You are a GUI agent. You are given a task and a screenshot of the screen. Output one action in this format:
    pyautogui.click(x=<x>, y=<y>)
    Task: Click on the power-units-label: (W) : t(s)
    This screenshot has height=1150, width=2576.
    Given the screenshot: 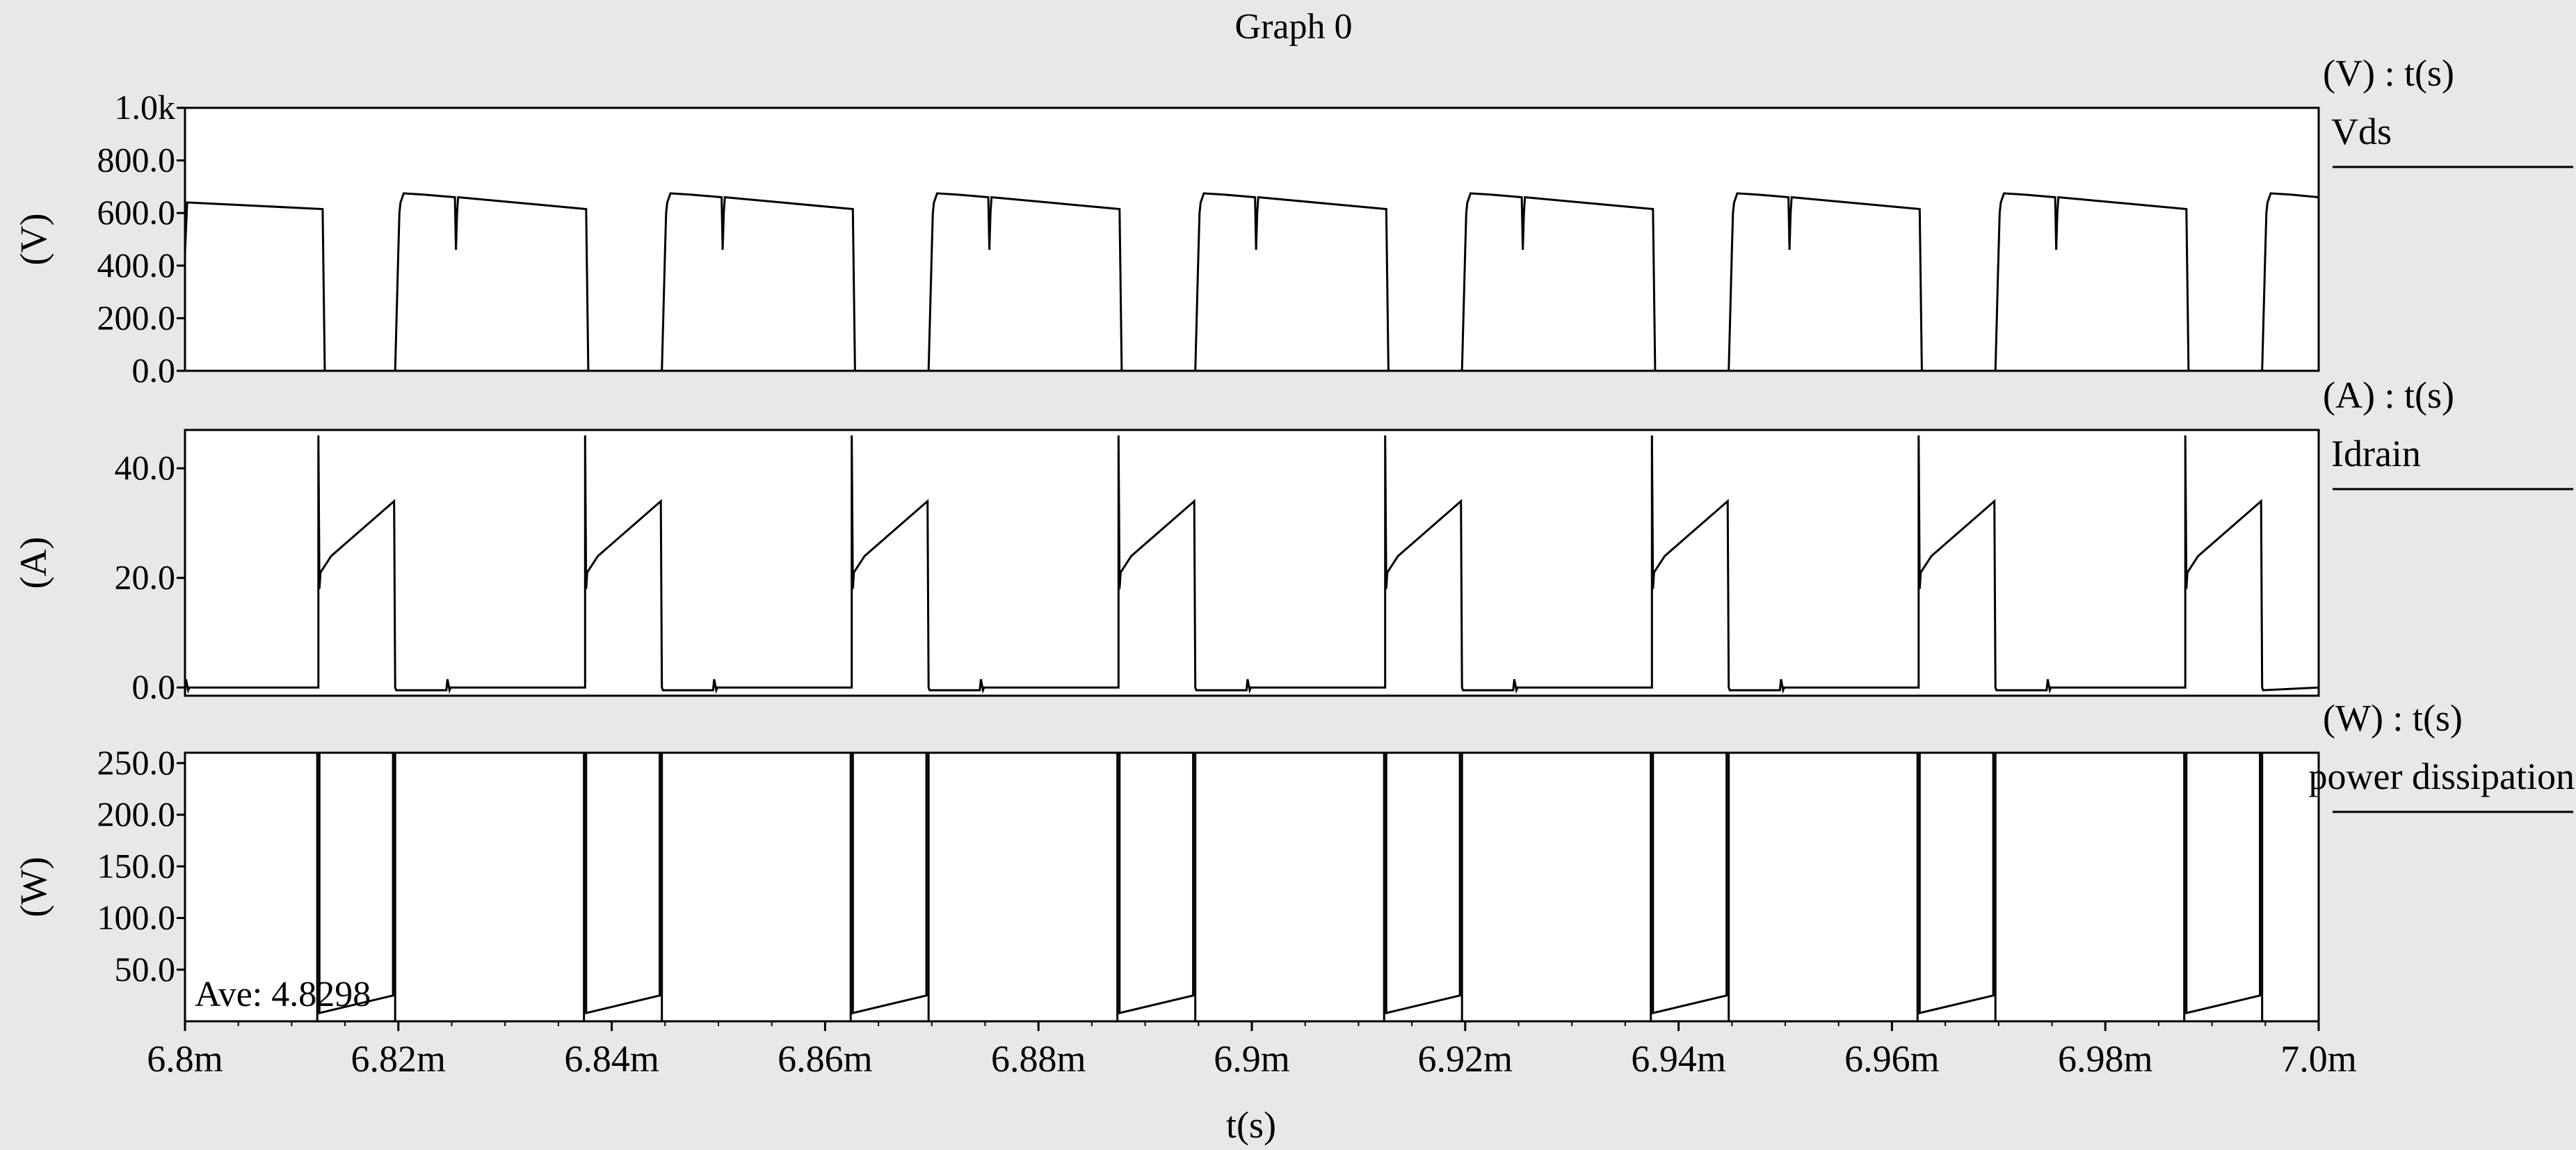 What is the action you would take?
    pyautogui.click(x=2393, y=718)
    